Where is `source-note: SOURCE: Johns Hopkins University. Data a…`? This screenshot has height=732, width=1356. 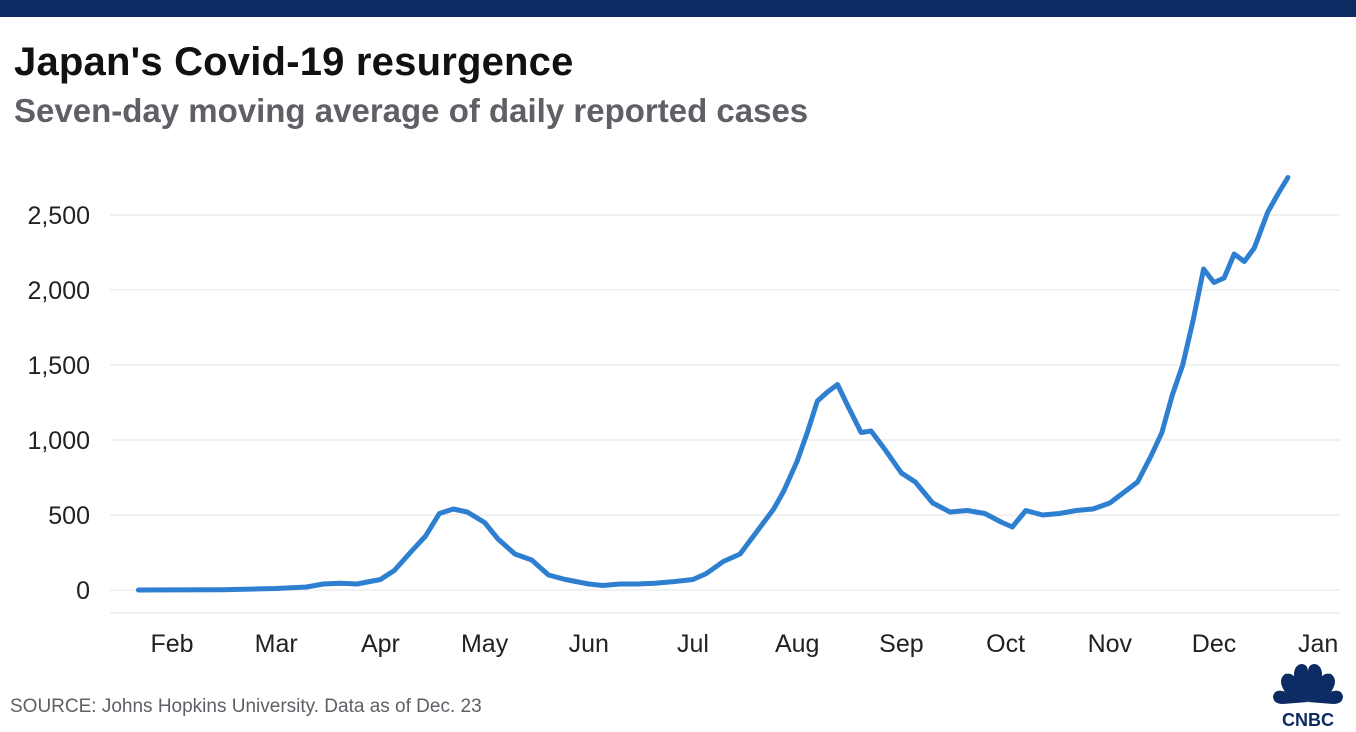
source-note: SOURCE: Johns Hopkins University. Data a… is located at coordinates (246, 706).